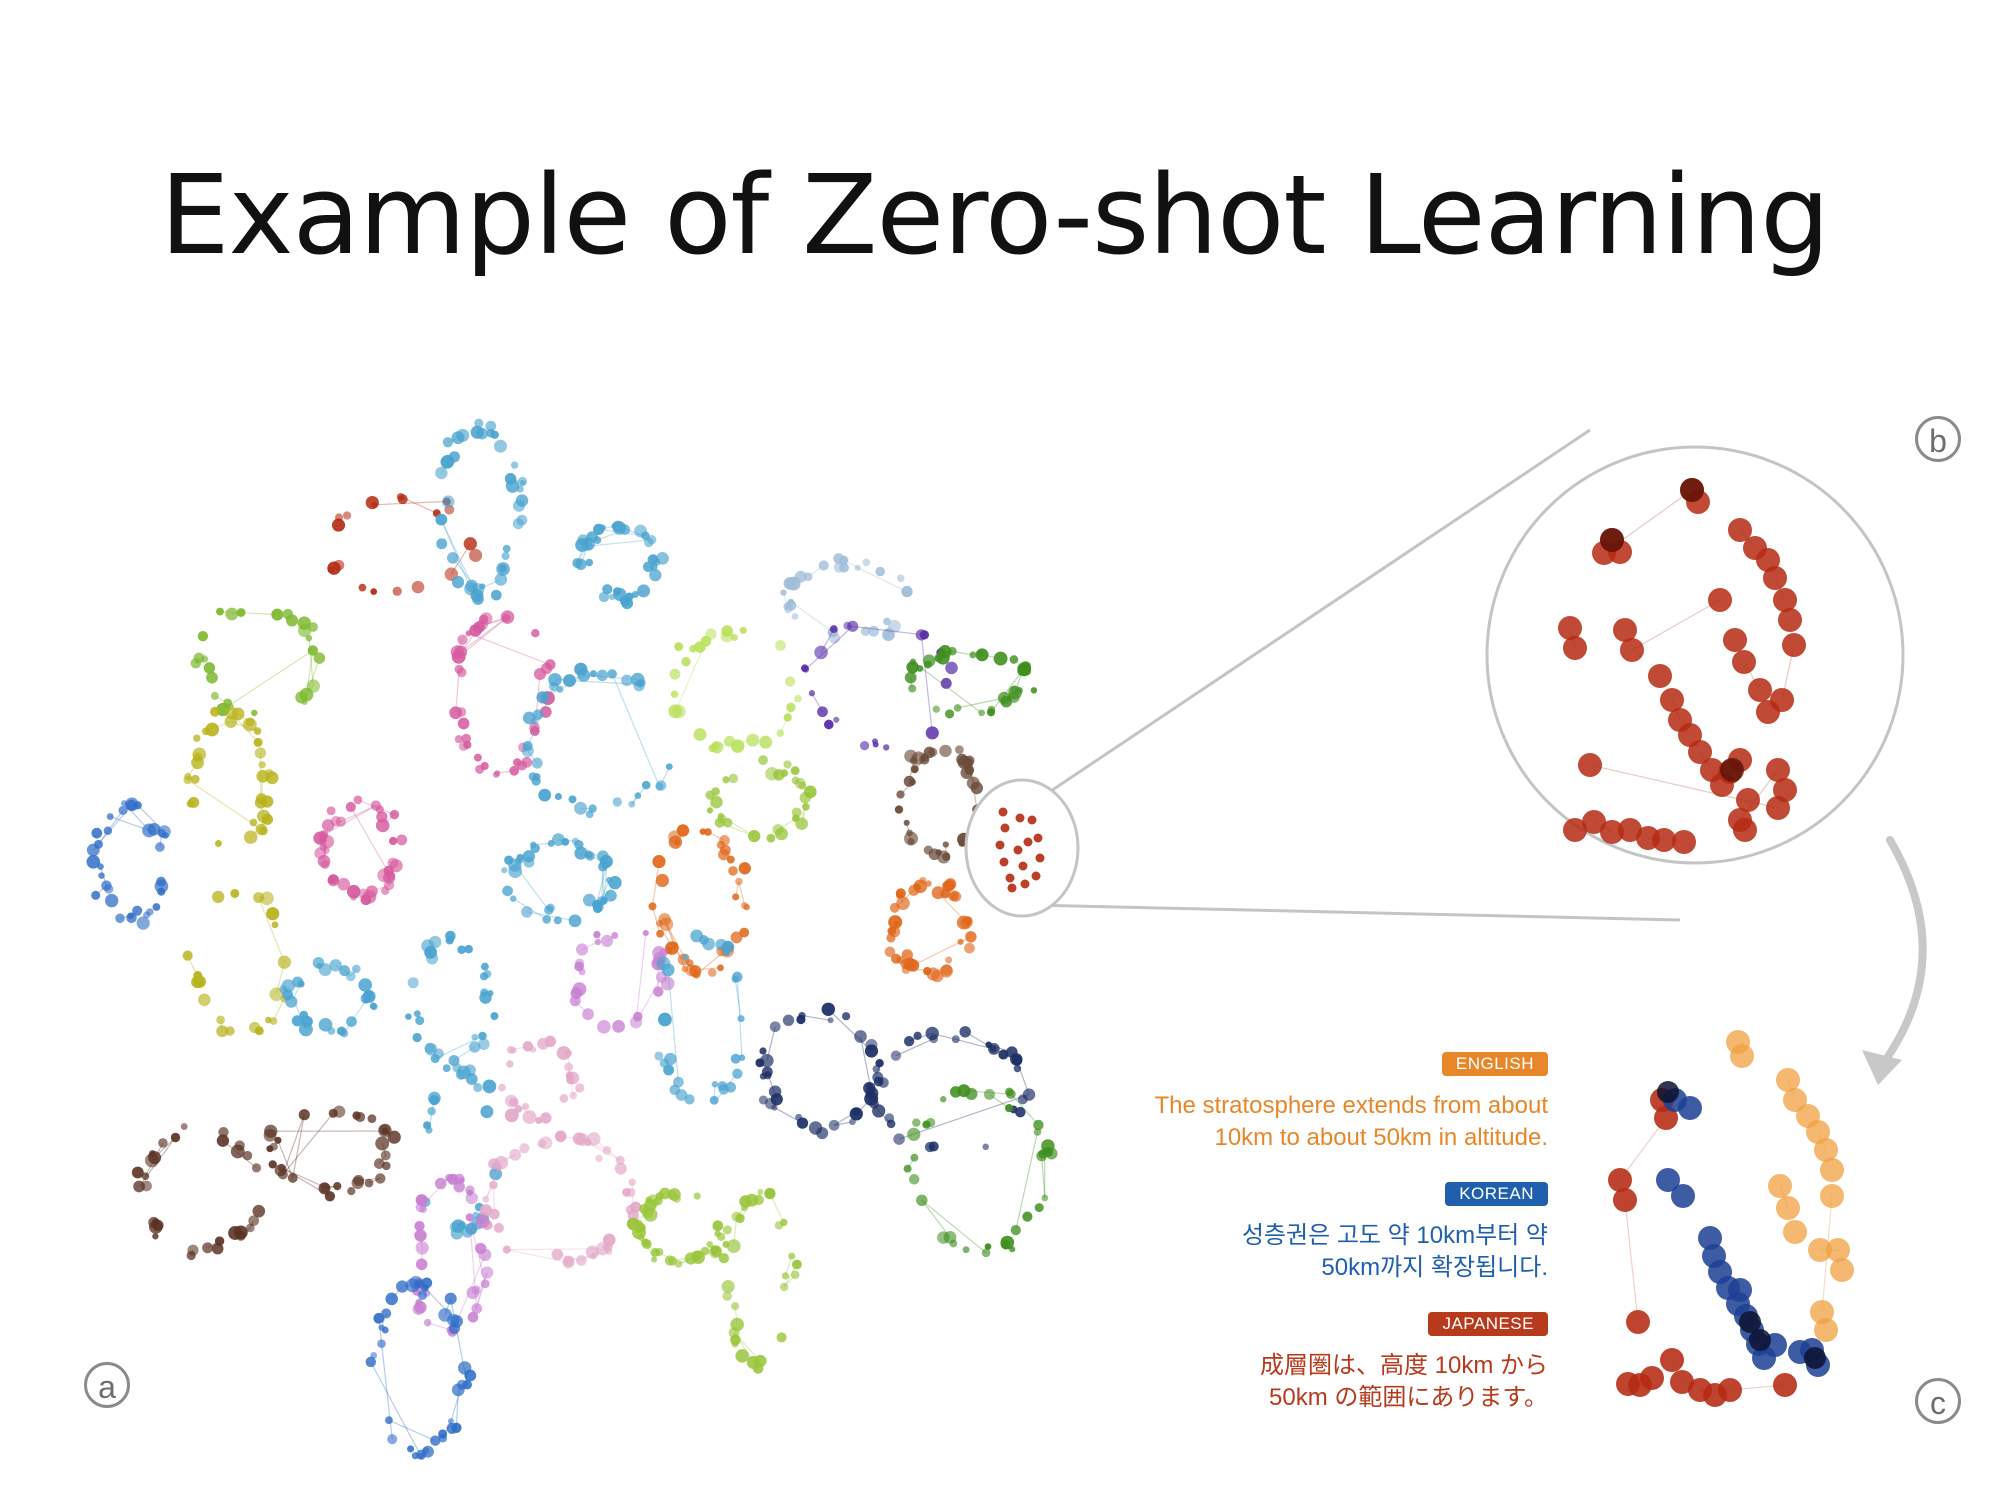  Describe the element at coordinates (1732, 770) in the screenshot. I see `dense-point` at that location.